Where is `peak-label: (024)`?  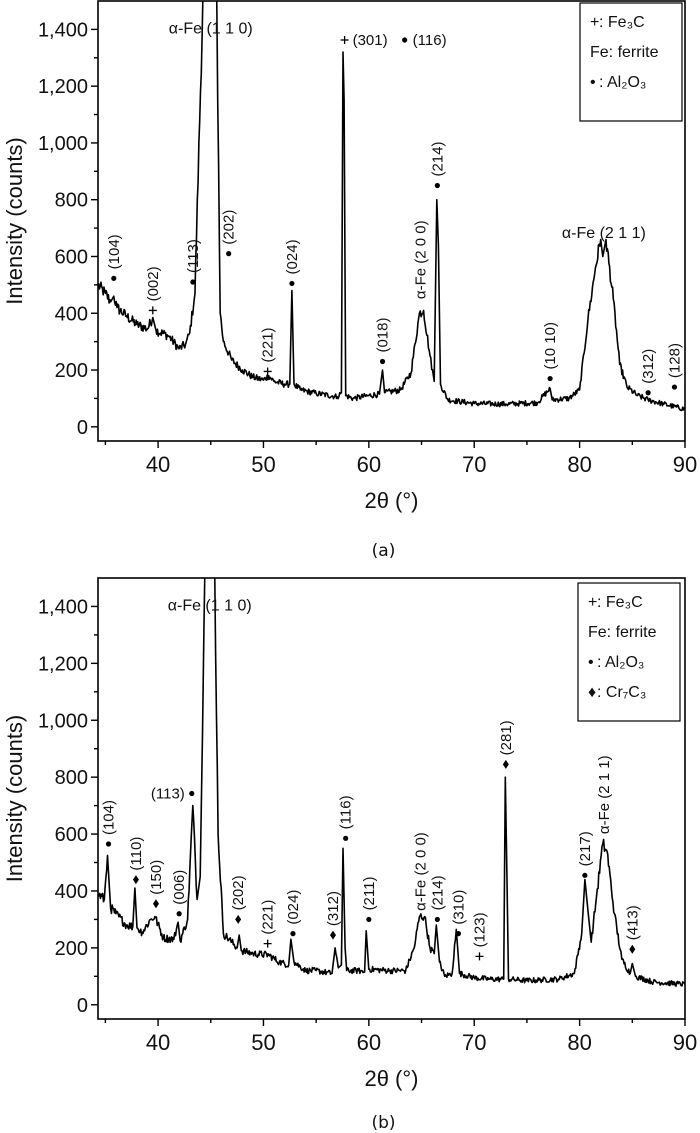
peak-label: (024) is located at coordinates (292, 256).